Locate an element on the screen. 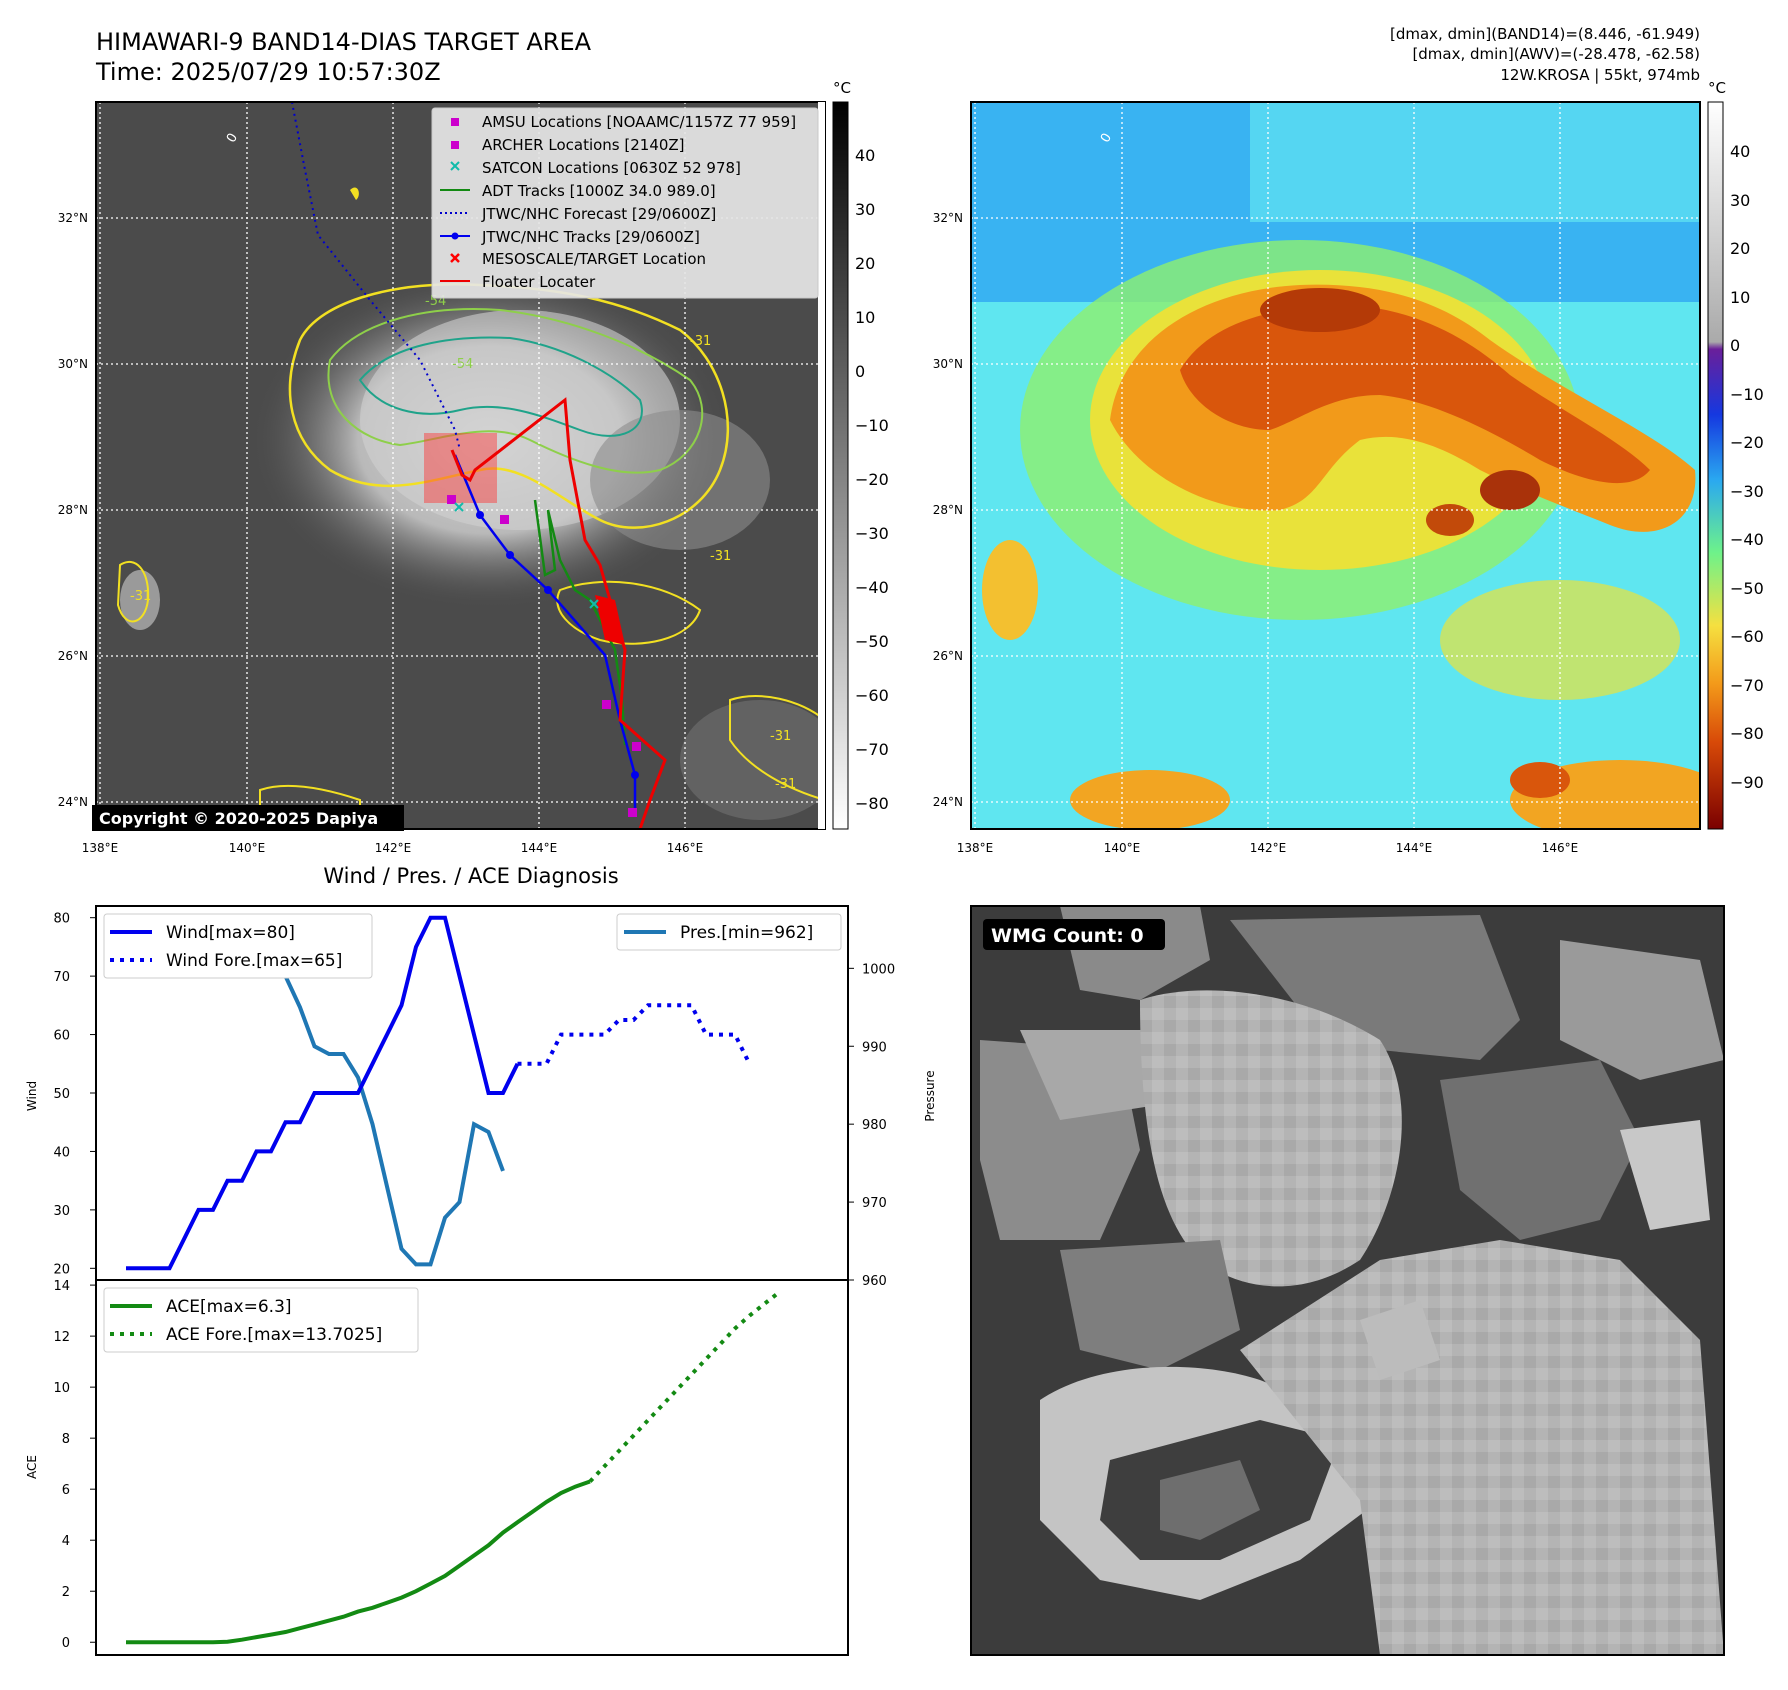  y-tick-label: 0 is located at coordinates (66, 1643).